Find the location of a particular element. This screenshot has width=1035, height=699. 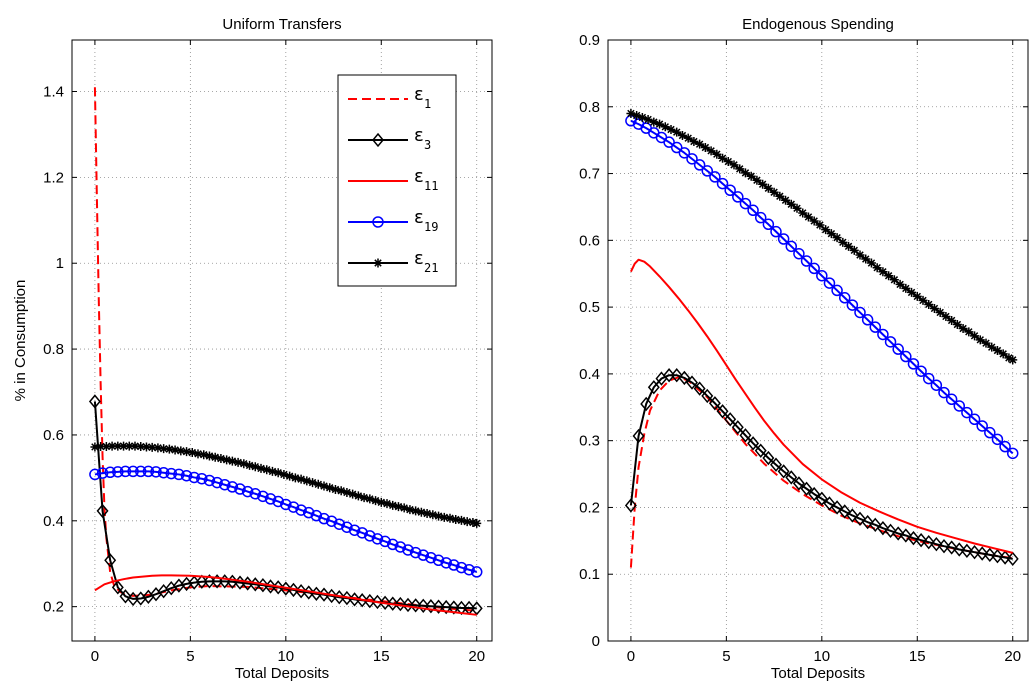

y-tick-label: 0 is located at coordinates (596, 641).